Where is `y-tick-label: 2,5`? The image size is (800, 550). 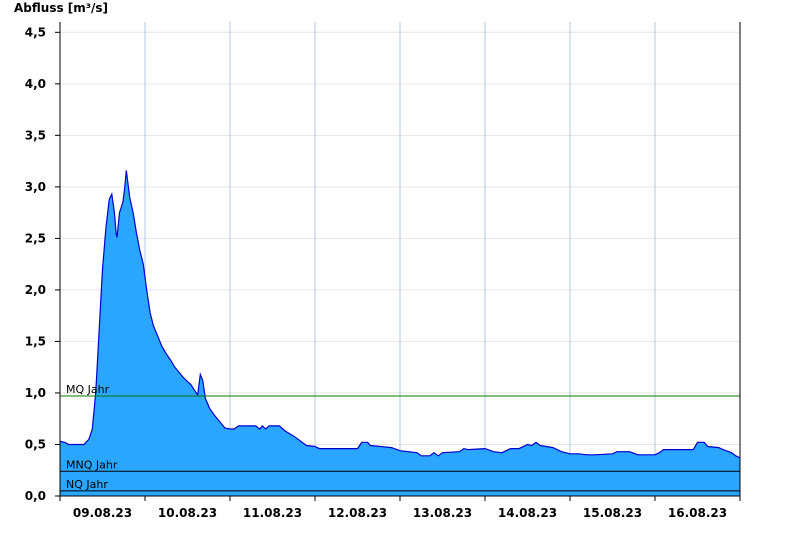 y-tick-label: 2,5 is located at coordinates (35, 238).